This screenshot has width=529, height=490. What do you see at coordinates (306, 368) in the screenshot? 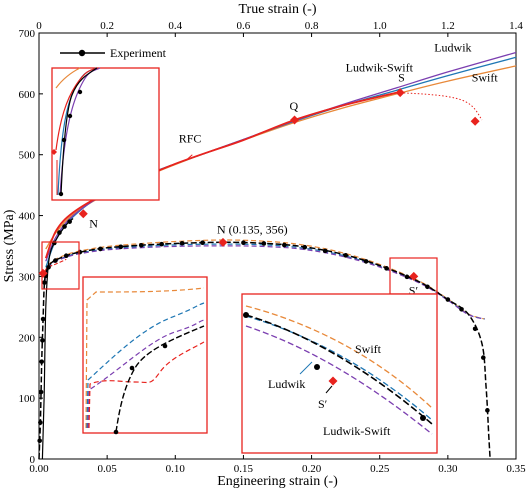
I see `inset3-ludwik-pointer` at bounding box center [306, 368].